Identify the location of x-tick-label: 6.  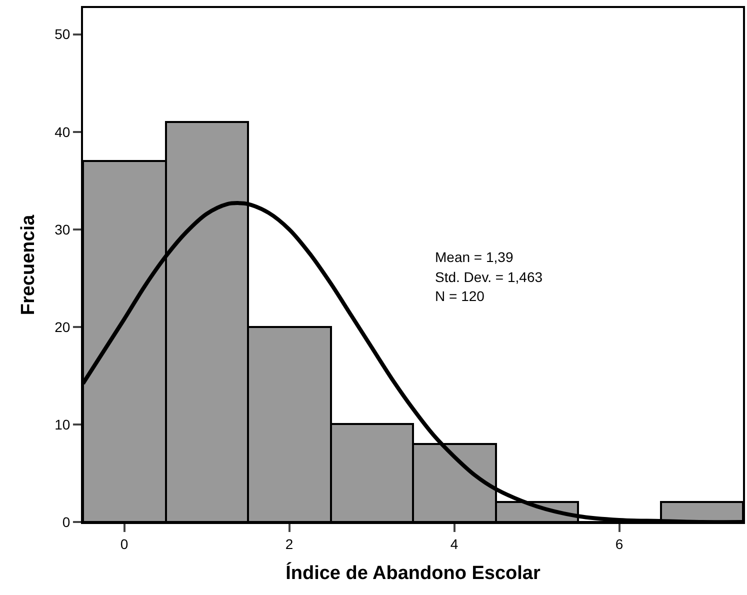
(619, 544).